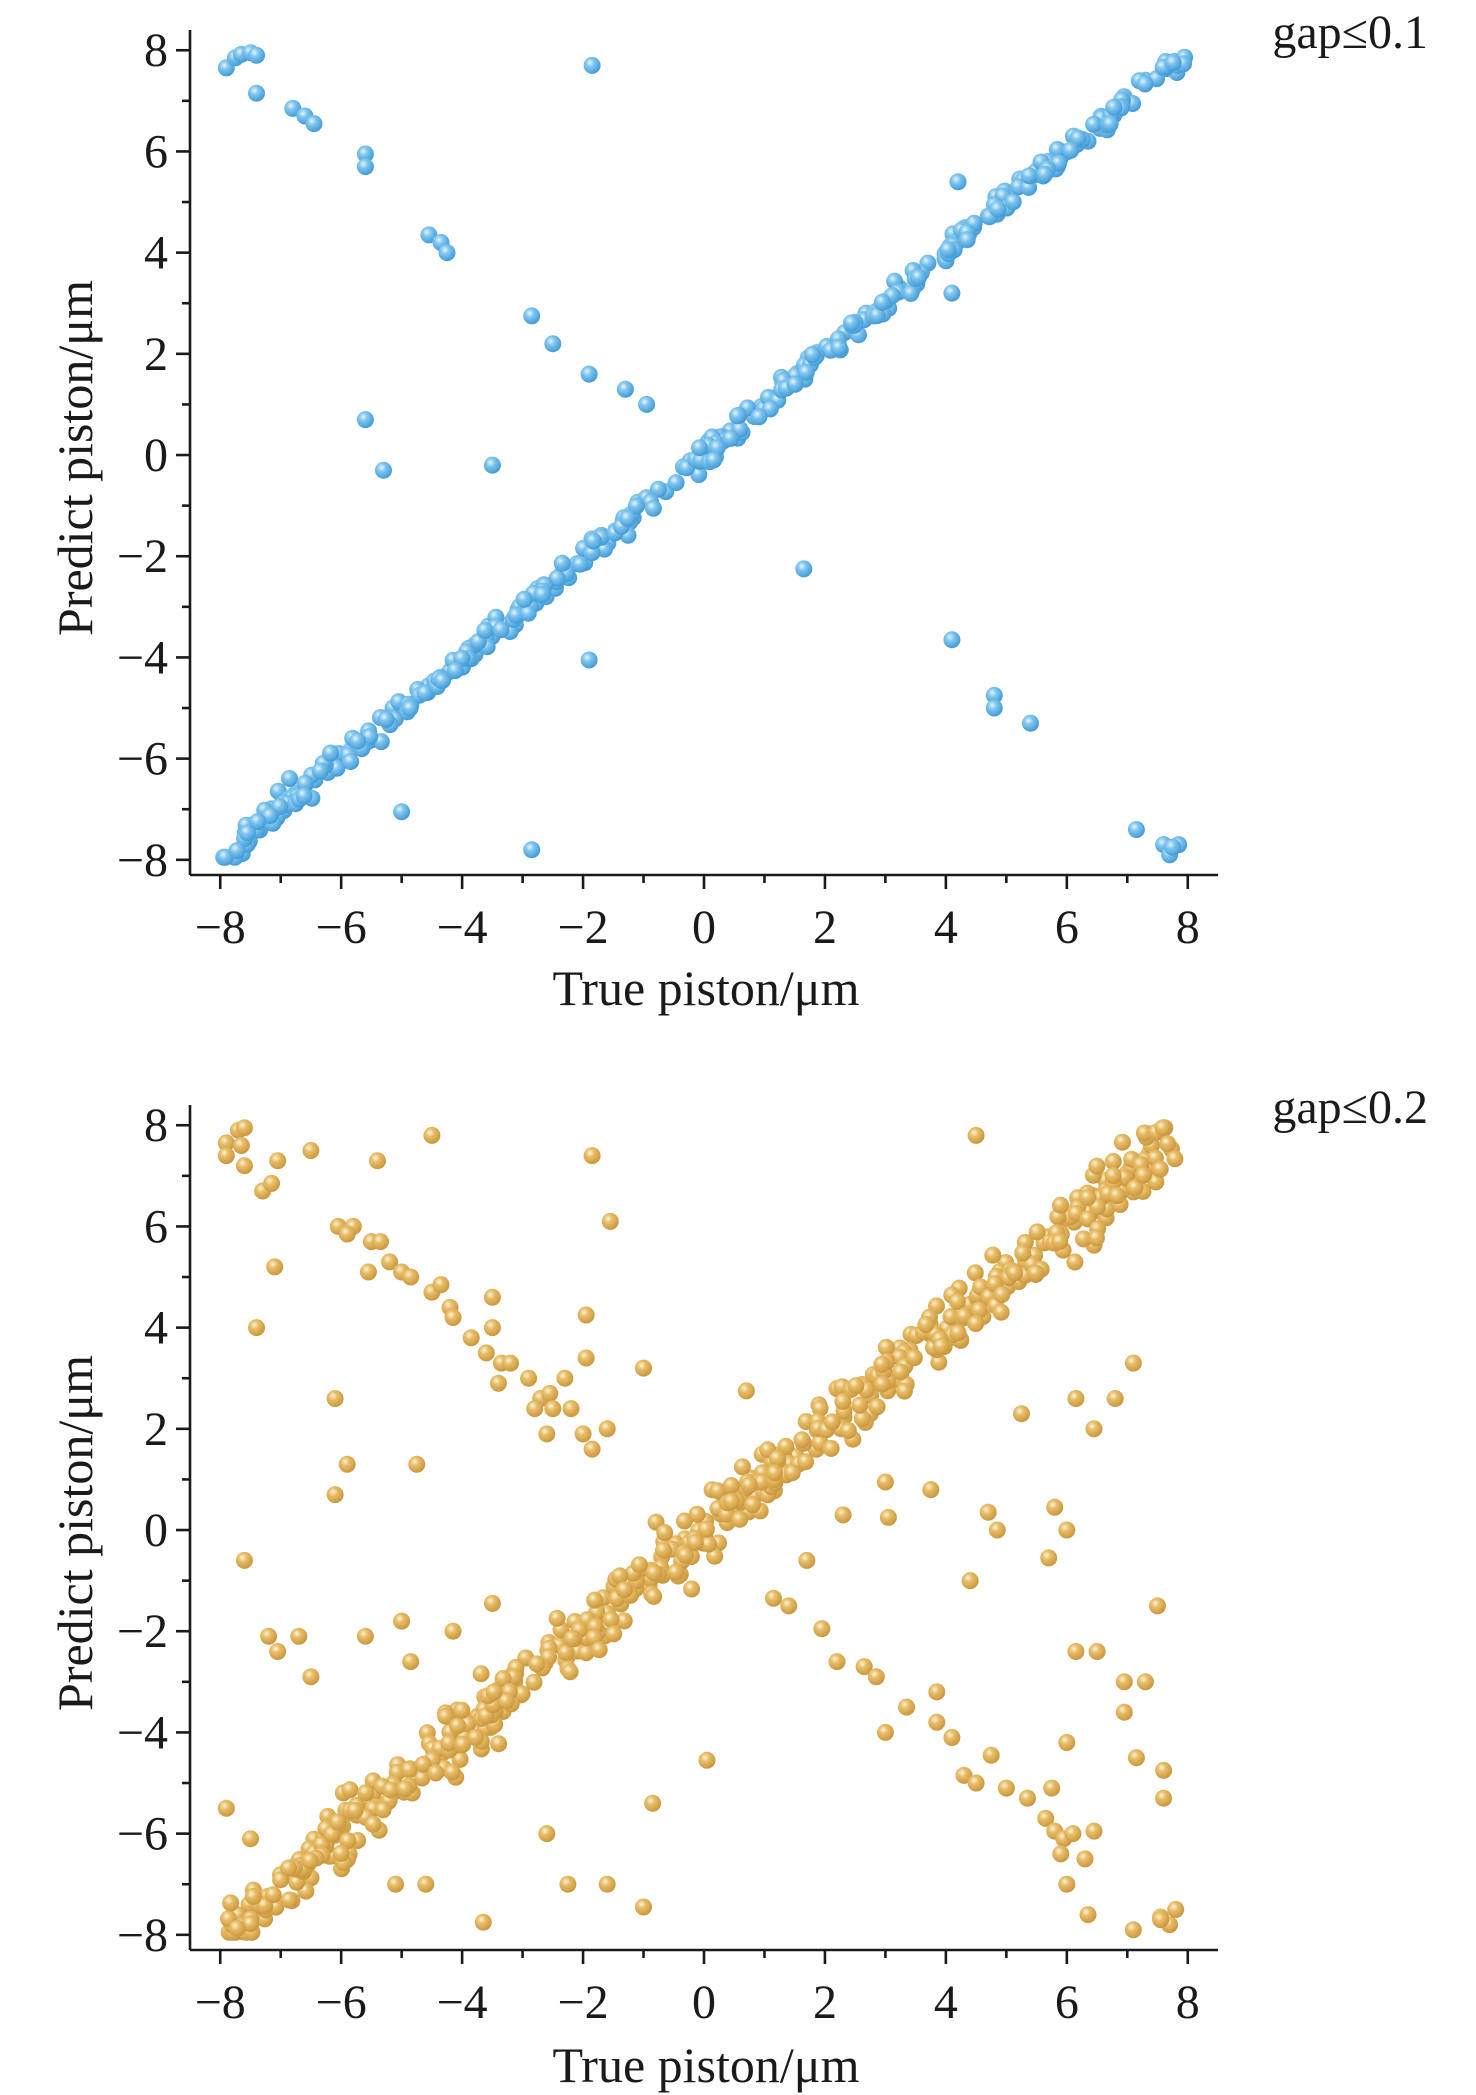 The height and width of the screenshot is (2095, 1476). Describe the element at coordinates (704, 2002) in the screenshot. I see `x-tick-label-bottom-4: 0` at that location.